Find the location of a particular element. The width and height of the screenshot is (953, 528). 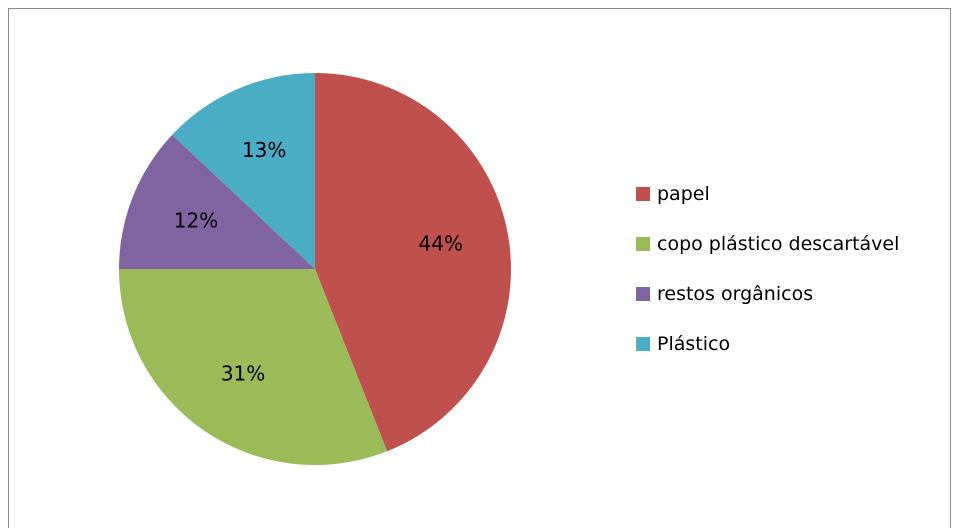

pie-slice-papel is located at coordinates (413, 262).